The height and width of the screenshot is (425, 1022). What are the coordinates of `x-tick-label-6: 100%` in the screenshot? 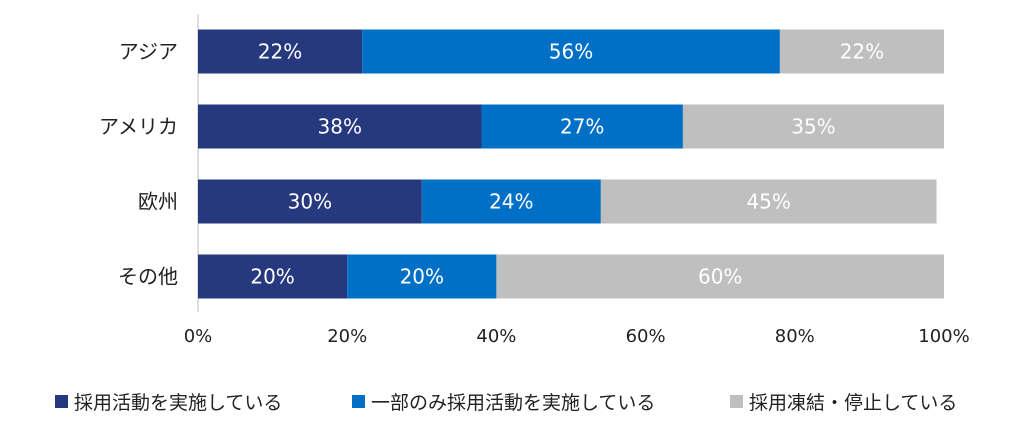 It's located at (943, 336).